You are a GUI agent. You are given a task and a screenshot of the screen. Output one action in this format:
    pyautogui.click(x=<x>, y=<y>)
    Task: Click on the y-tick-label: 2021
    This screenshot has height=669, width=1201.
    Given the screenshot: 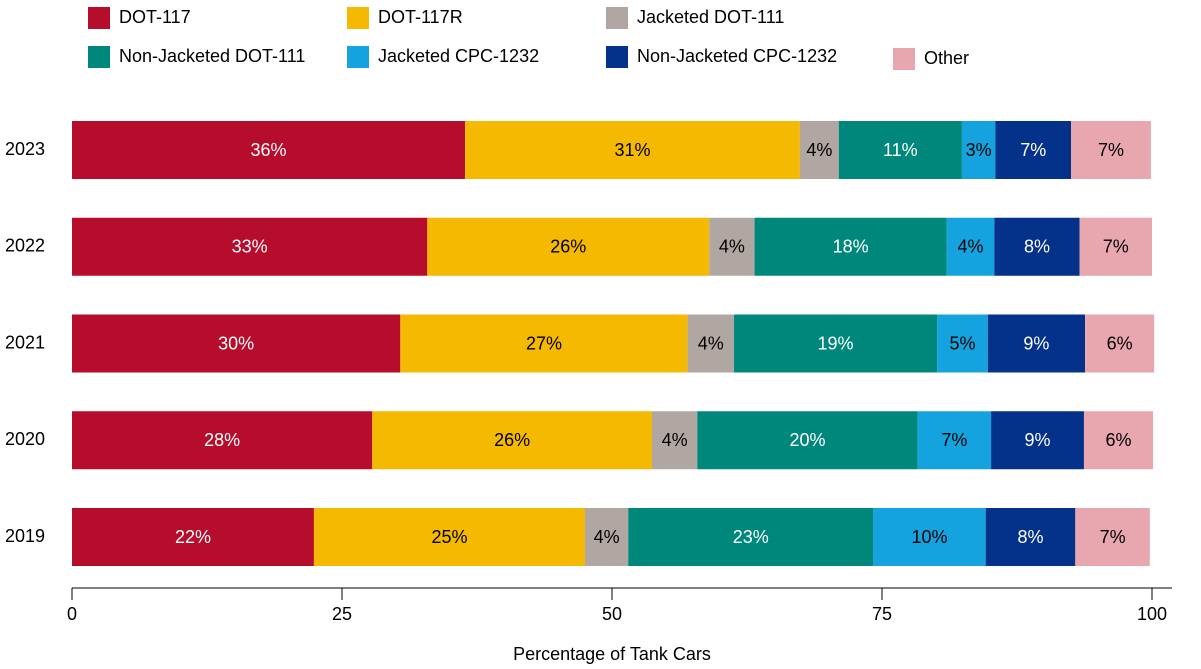 What is the action you would take?
    pyautogui.click(x=25, y=342)
    